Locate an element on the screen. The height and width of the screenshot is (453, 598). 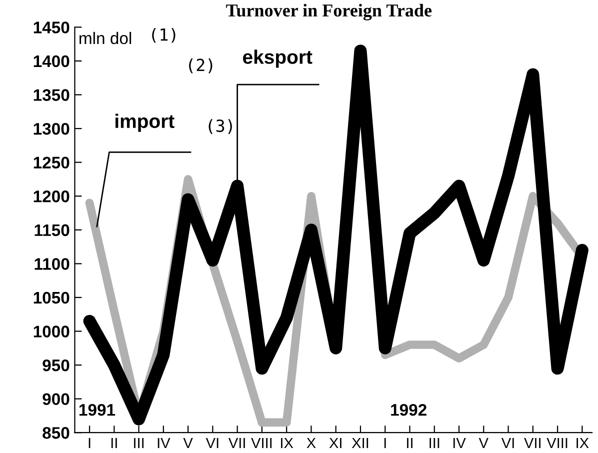
chart-title: Turnover in Foreign Trade is located at coordinates (329, 12).